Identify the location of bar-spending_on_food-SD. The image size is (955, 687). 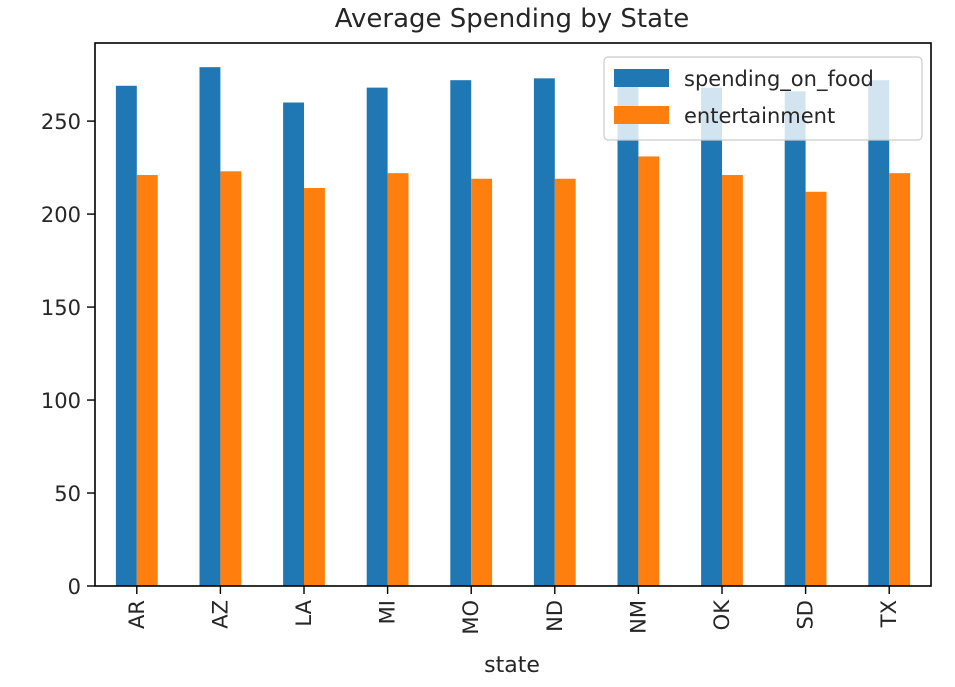
(795, 339).